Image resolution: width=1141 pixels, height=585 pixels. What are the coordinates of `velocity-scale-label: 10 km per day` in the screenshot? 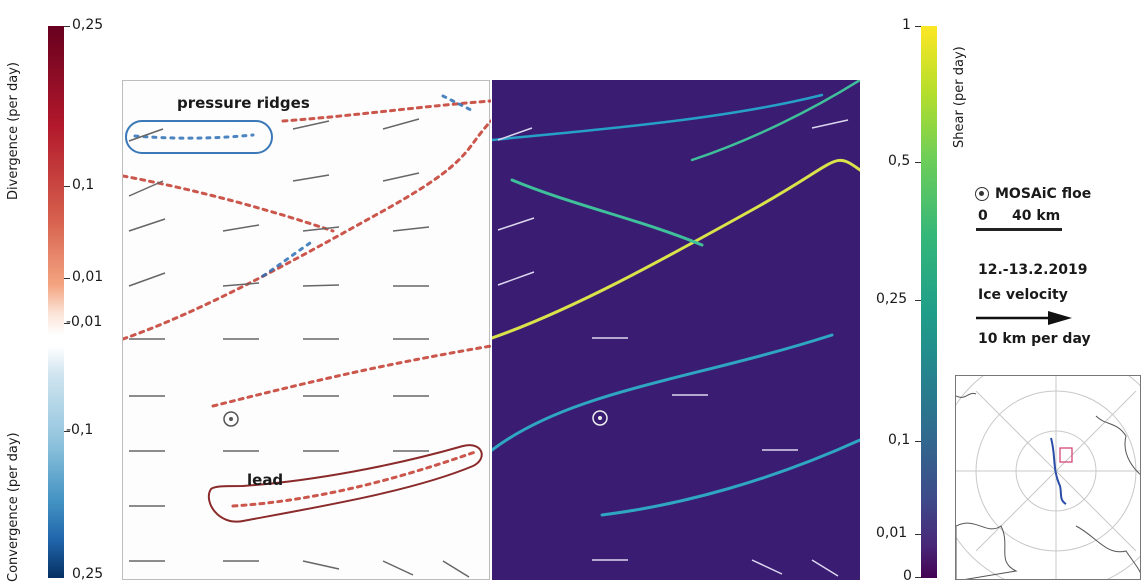 It's located at (1034, 339).